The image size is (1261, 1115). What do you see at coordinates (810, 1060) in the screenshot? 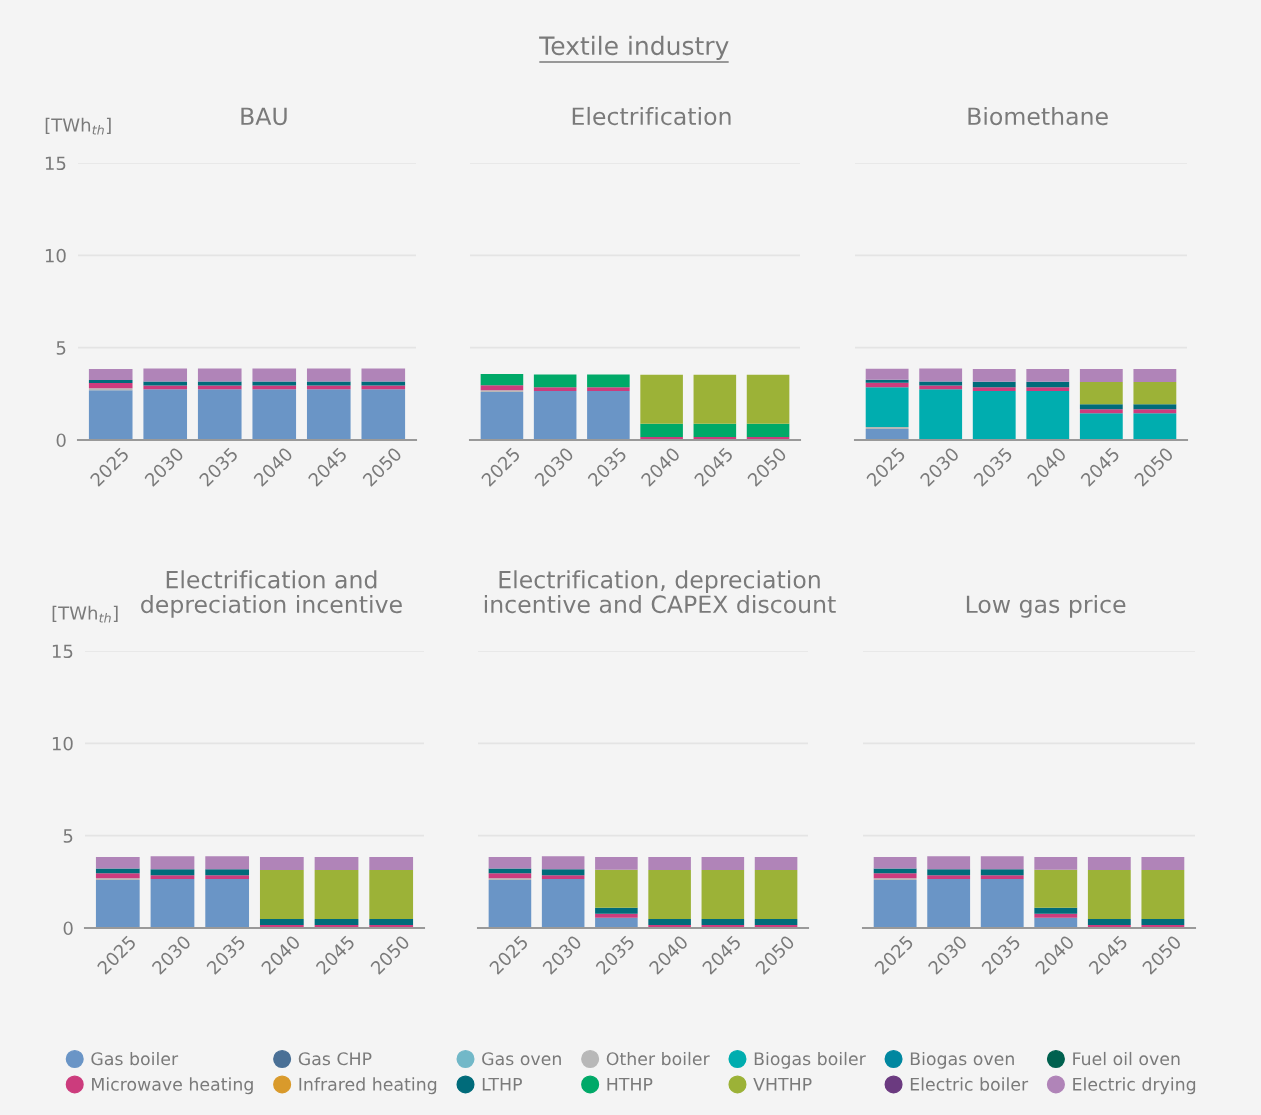
I see `legend-label: Biogas boiler` at bounding box center [810, 1060].